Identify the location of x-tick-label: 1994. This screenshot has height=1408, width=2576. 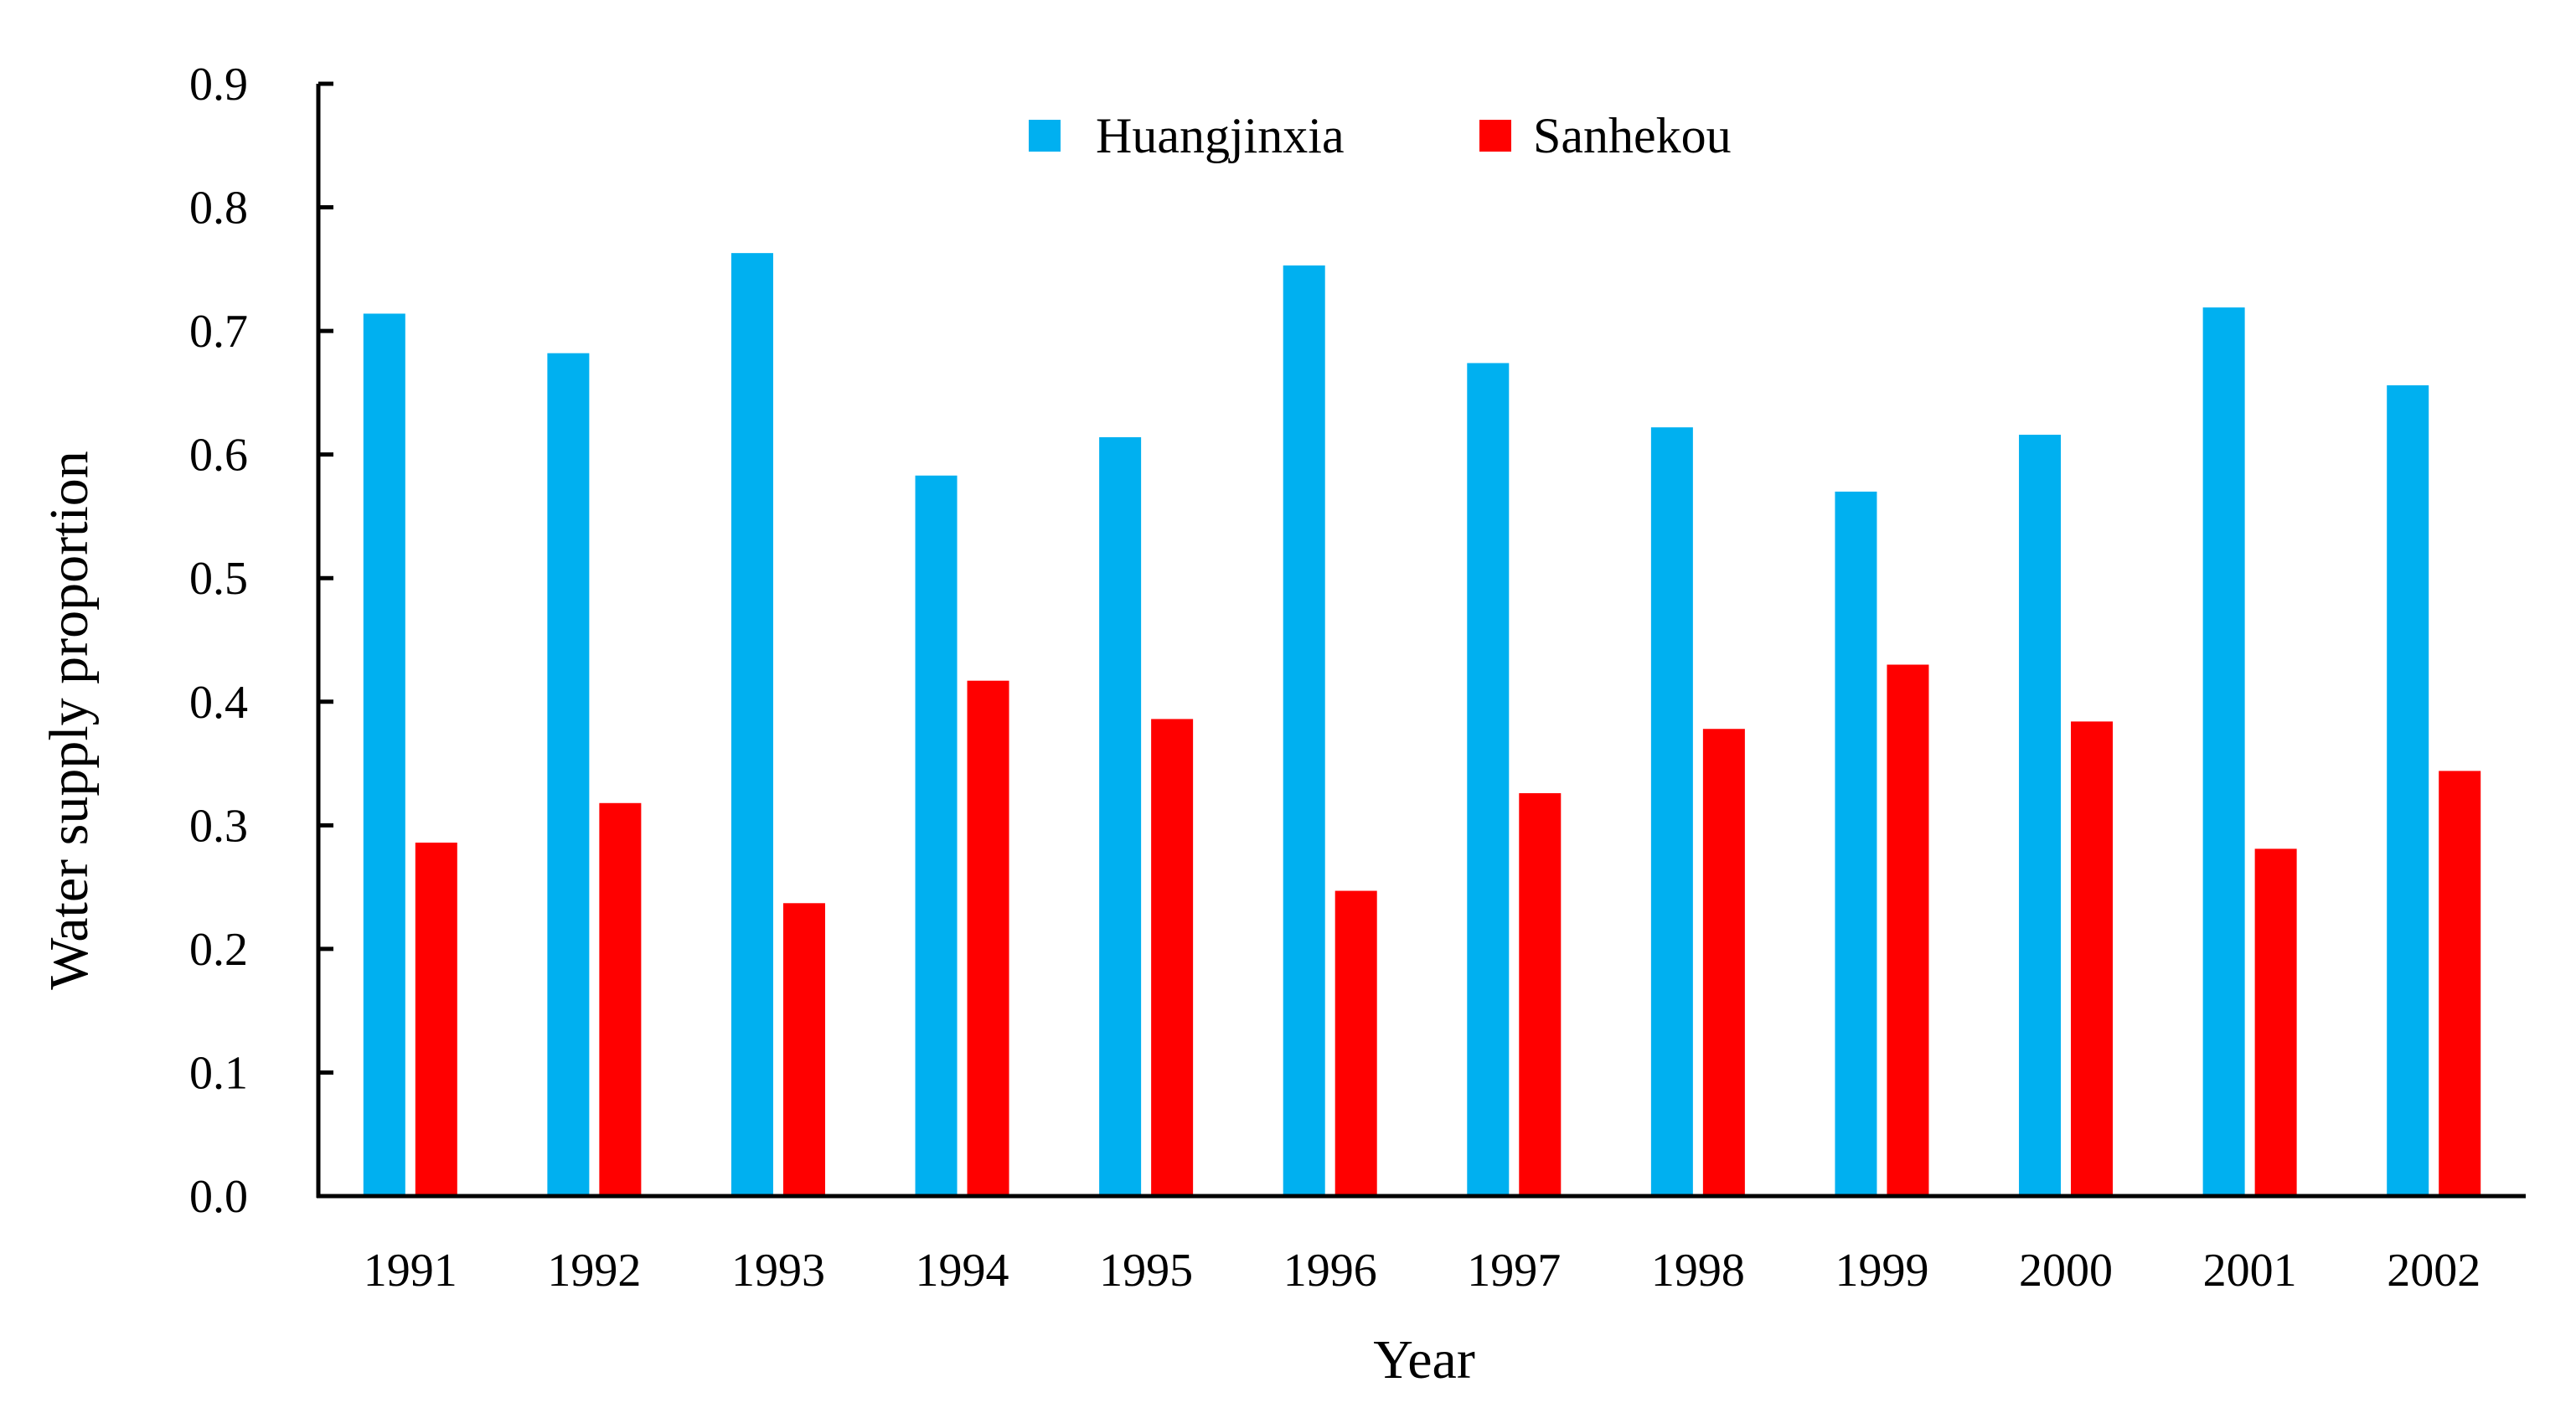
(962, 1271).